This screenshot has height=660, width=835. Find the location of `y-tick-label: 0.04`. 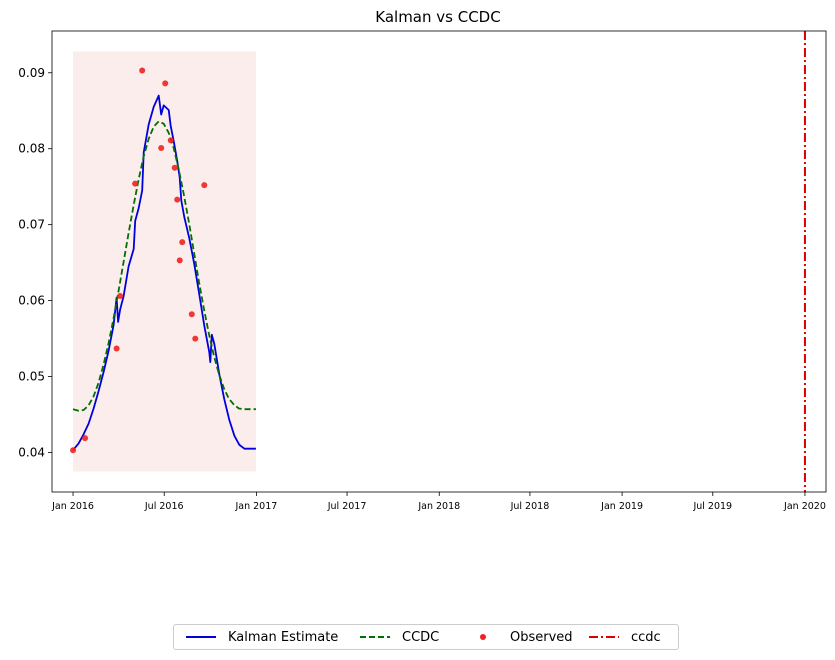

y-tick-label: 0.04 is located at coordinates (31, 453).